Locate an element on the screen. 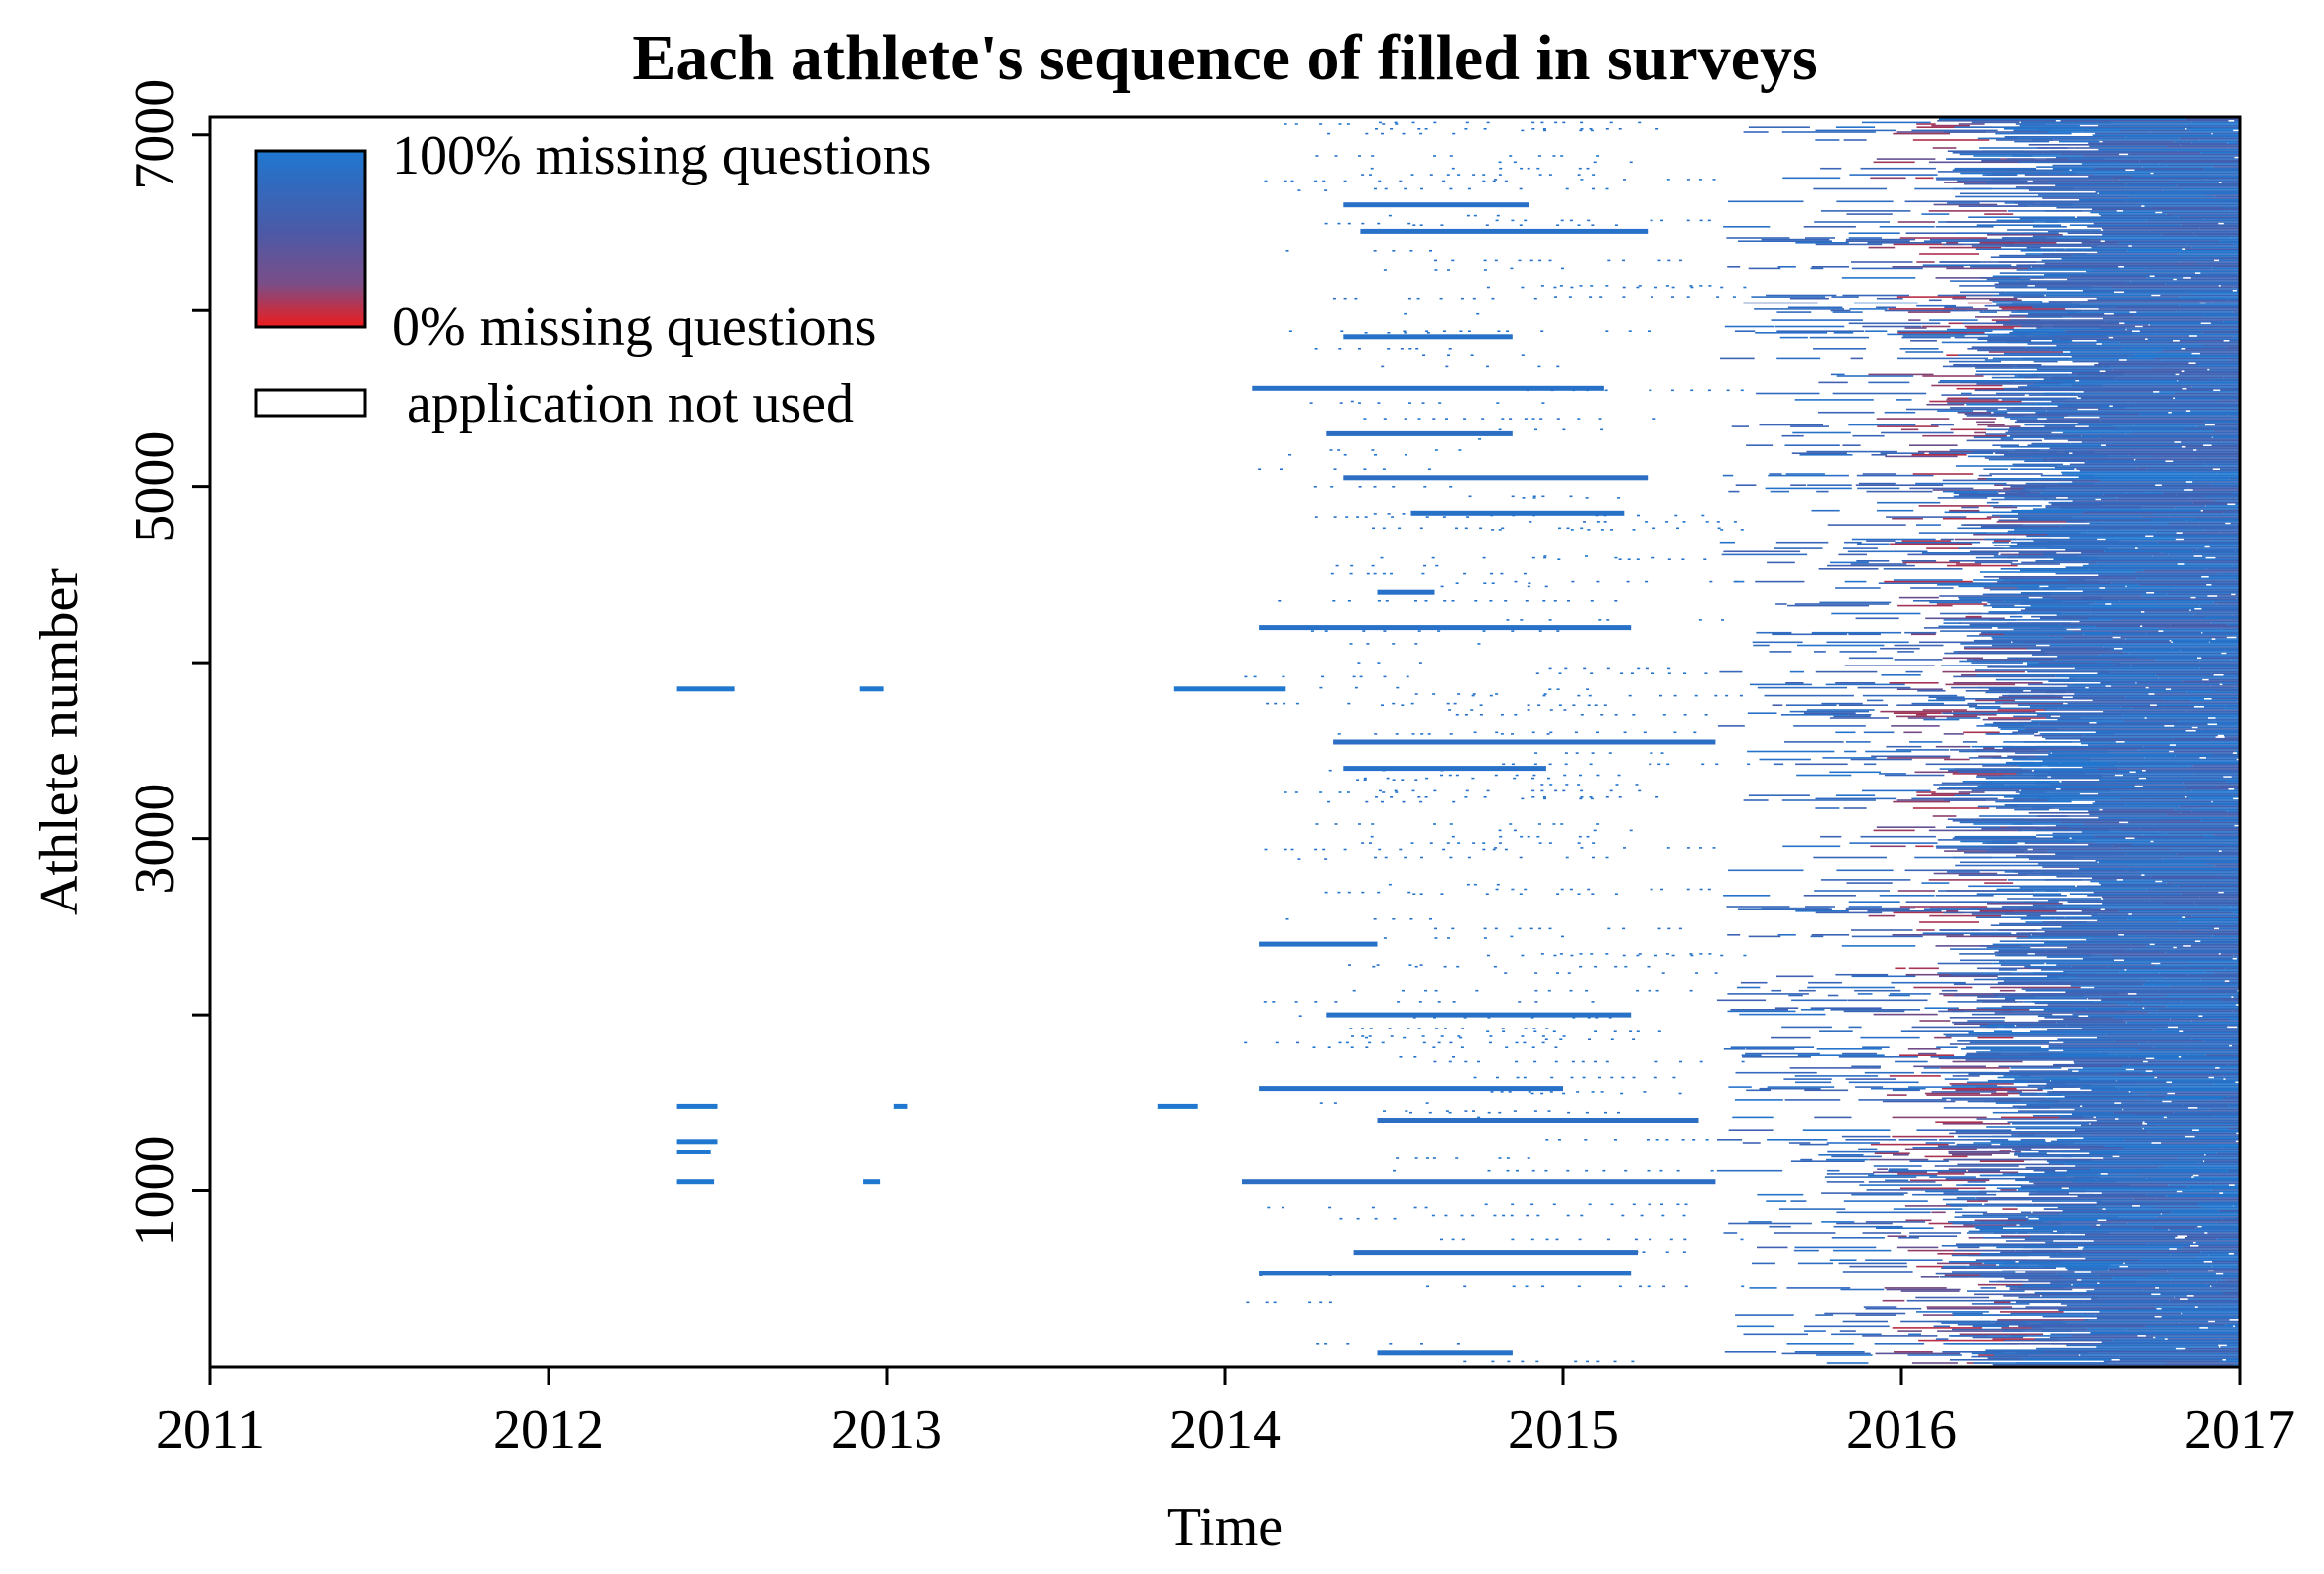  survey-segment is located at coordinates (706, 689).